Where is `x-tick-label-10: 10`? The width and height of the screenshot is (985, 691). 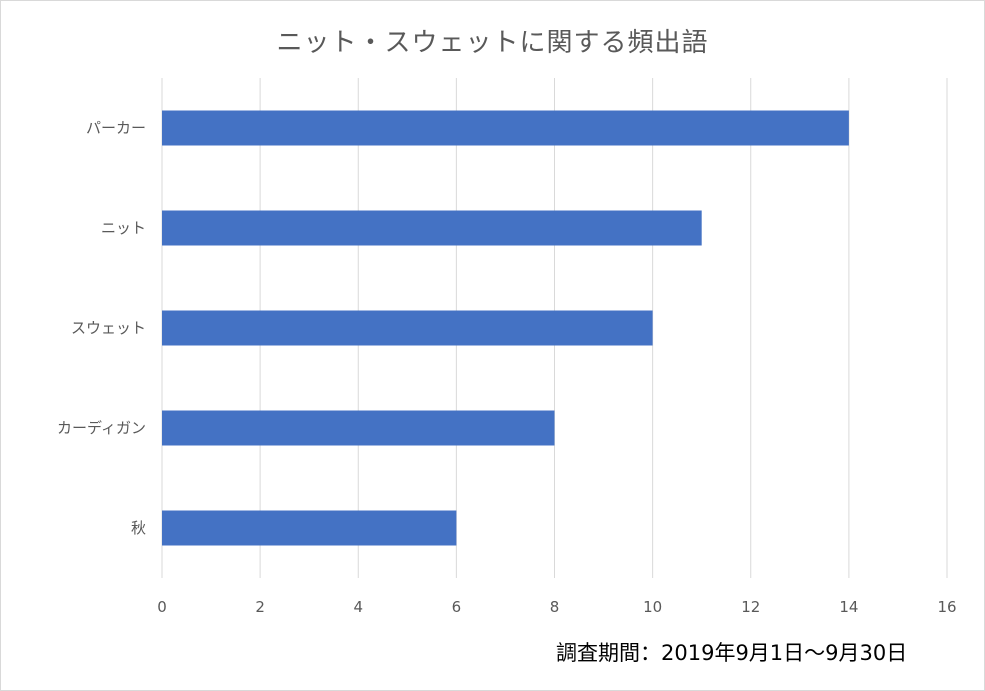 x-tick-label-10: 10 is located at coordinates (652, 607).